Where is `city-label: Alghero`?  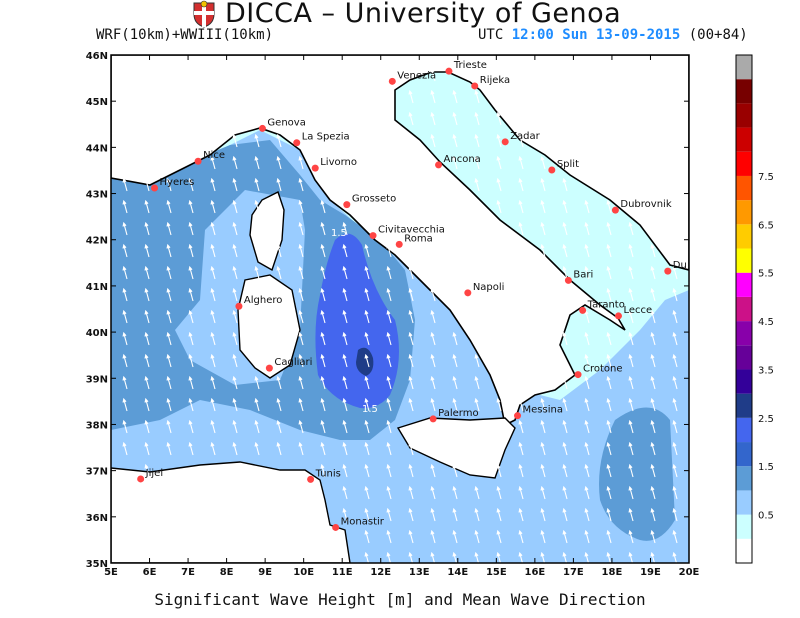 city-label: Alghero is located at coordinates (263, 300).